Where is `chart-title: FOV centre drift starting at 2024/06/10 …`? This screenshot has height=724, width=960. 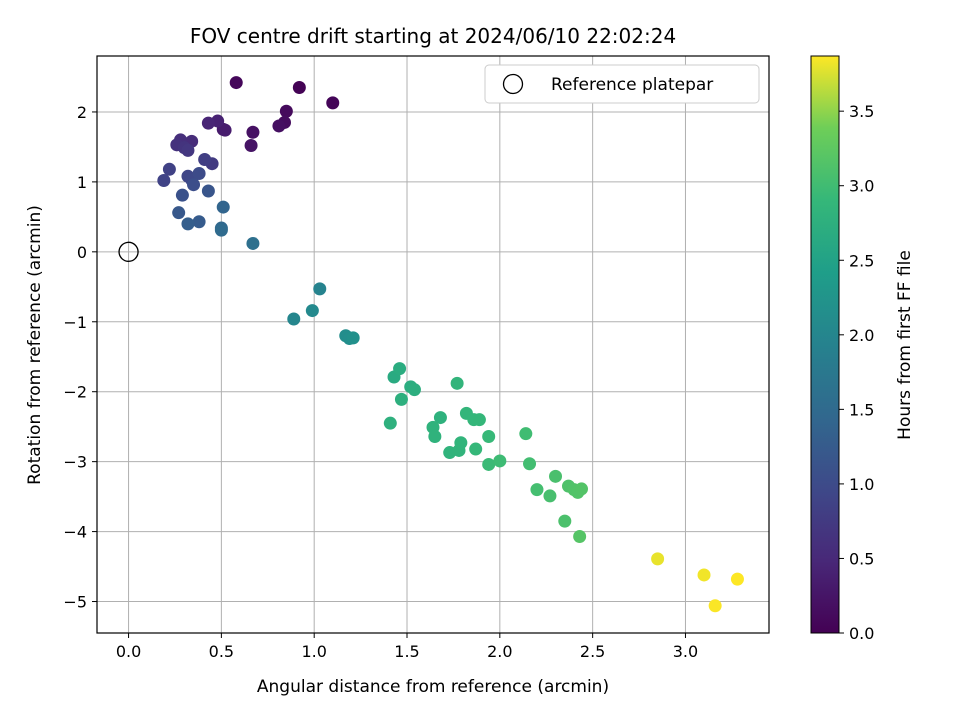
chart-title: FOV centre drift starting at 2024/06/10 … is located at coordinates (433, 36).